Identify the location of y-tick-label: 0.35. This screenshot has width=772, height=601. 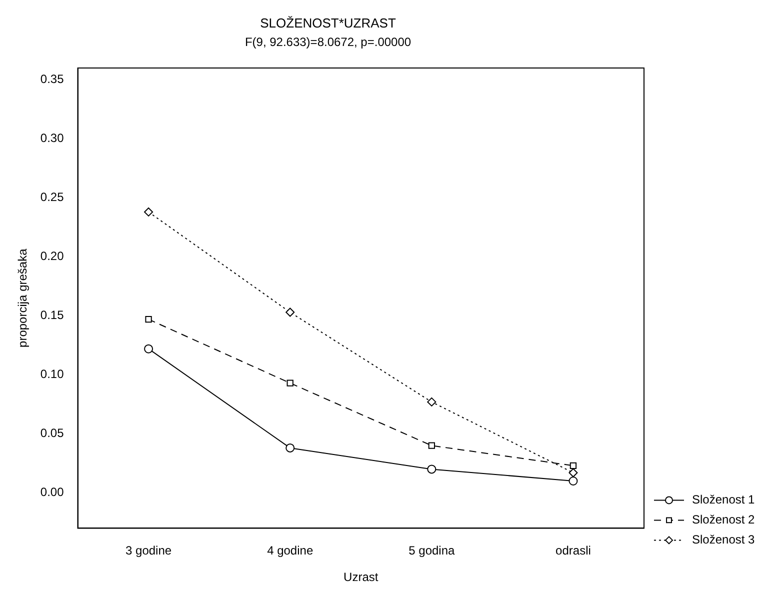
(52, 79).